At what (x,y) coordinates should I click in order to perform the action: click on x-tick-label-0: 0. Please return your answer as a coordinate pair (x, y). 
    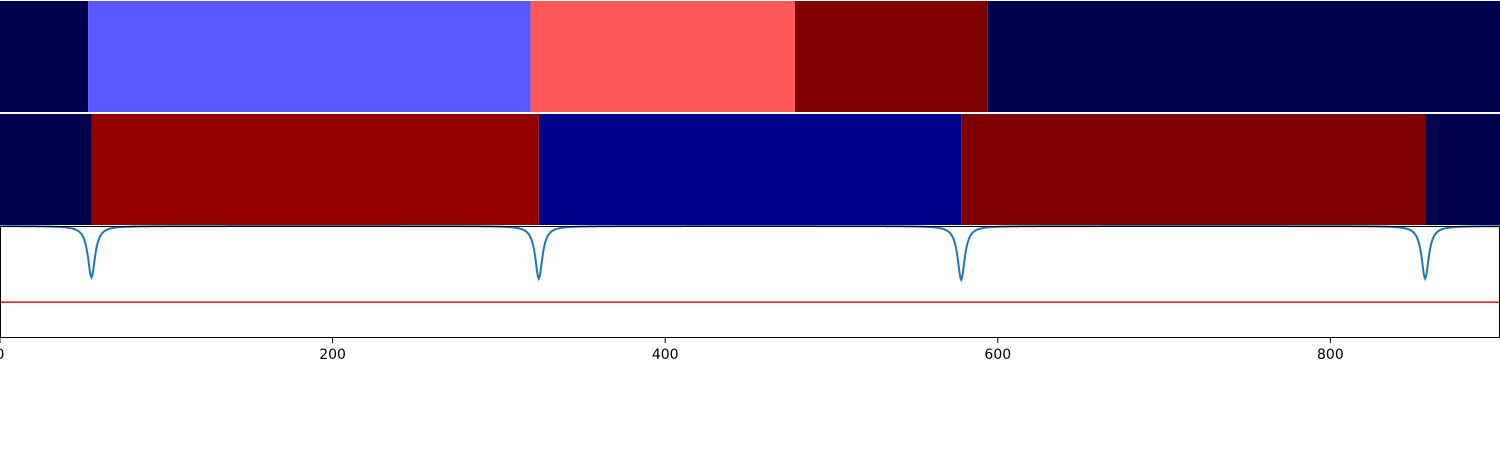
    Looking at the image, I should click on (2, 355).